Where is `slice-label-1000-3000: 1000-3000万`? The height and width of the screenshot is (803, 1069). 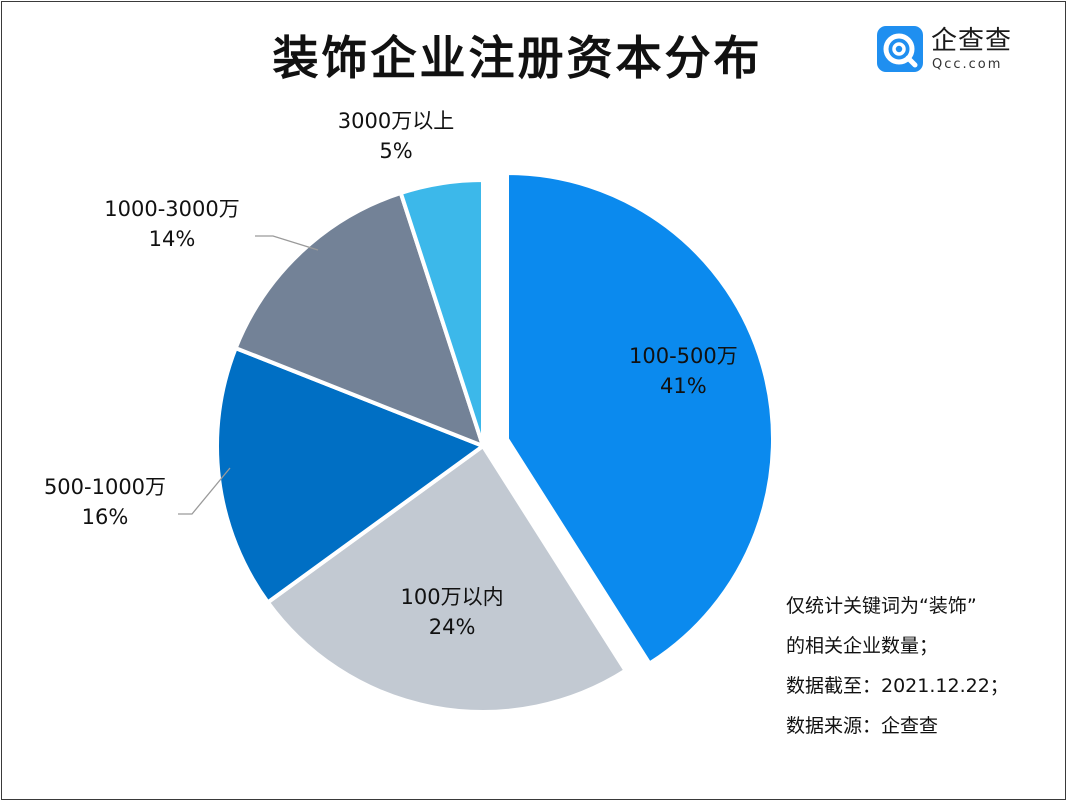 slice-label-1000-3000: 1000-3000万 is located at coordinates (171, 209).